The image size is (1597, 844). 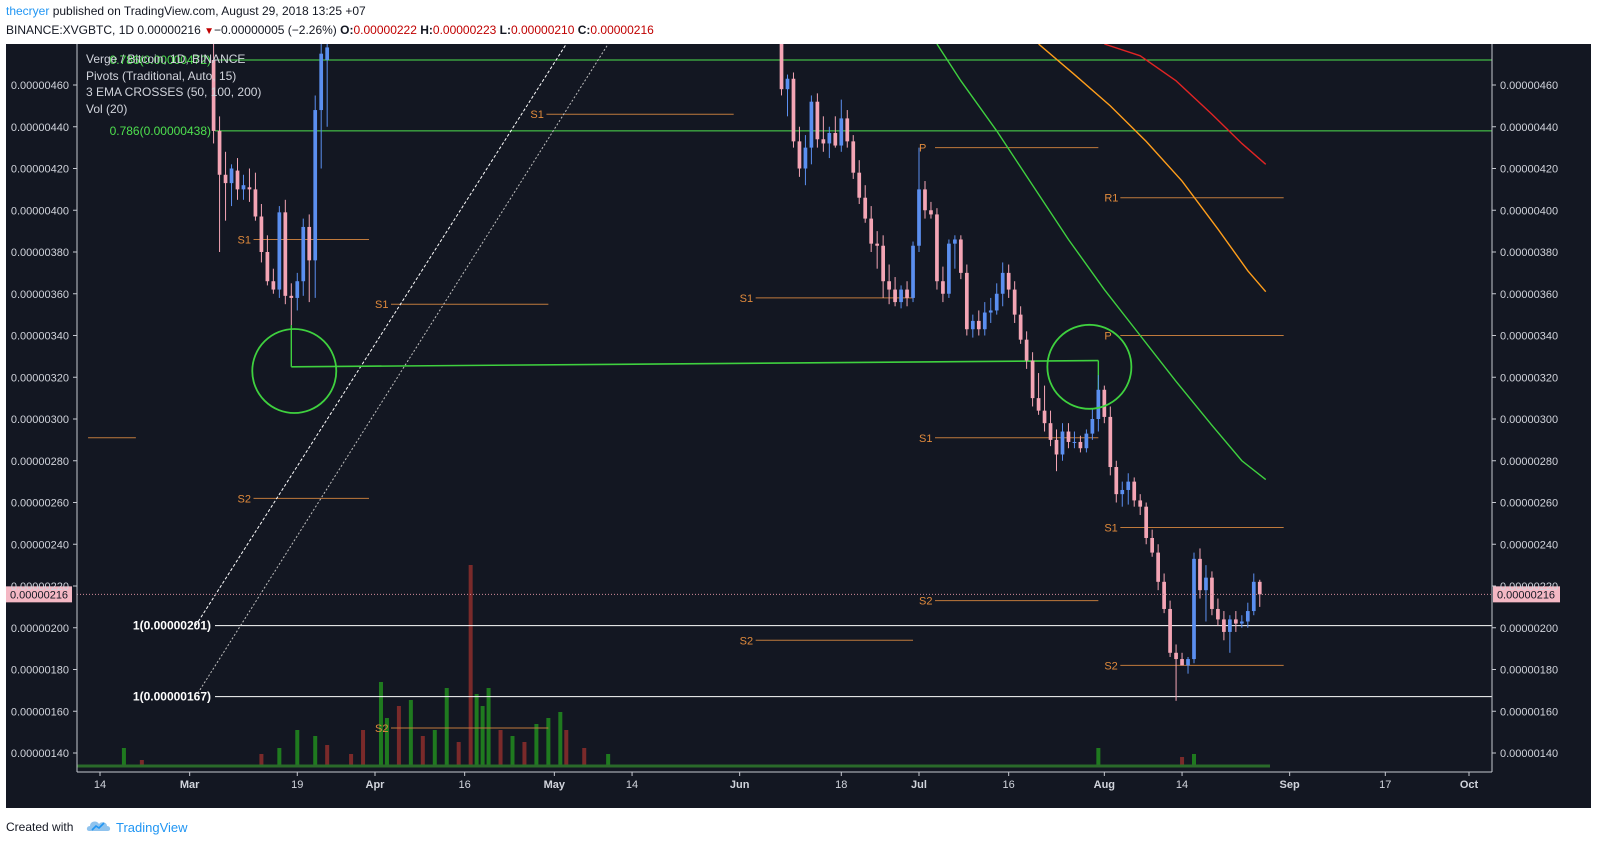 I want to click on x-tick-label: 17, so click(x=1385, y=785).